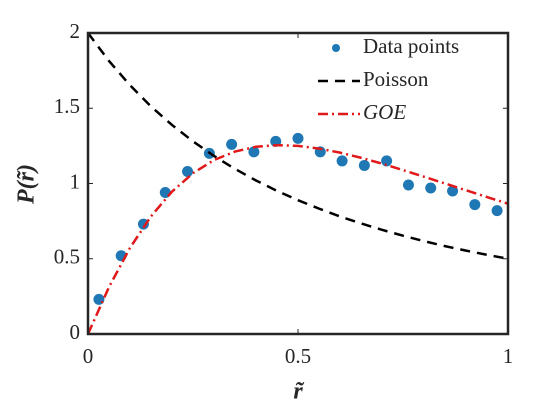 This screenshot has height=420, width=560. I want to click on y-tick-label: 0.5, so click(67, 257).